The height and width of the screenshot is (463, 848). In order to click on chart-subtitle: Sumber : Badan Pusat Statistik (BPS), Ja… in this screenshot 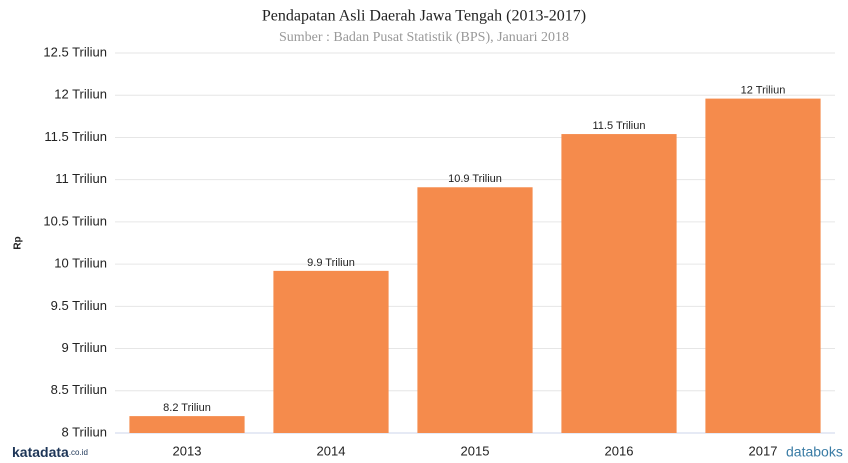, I will do `click(424, 37)`.